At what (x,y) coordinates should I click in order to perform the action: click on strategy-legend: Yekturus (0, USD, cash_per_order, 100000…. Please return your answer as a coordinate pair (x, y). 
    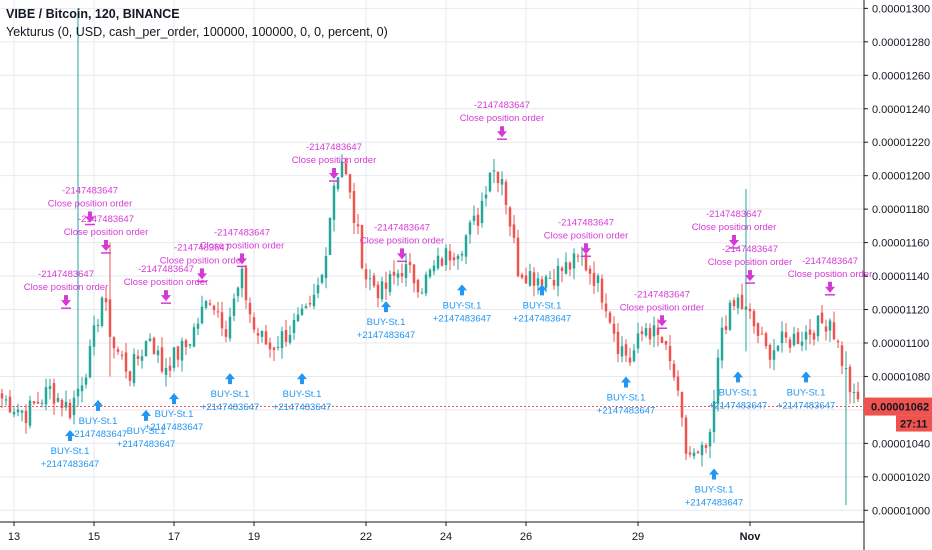
    Looking at the image, I should click on (197, 32).